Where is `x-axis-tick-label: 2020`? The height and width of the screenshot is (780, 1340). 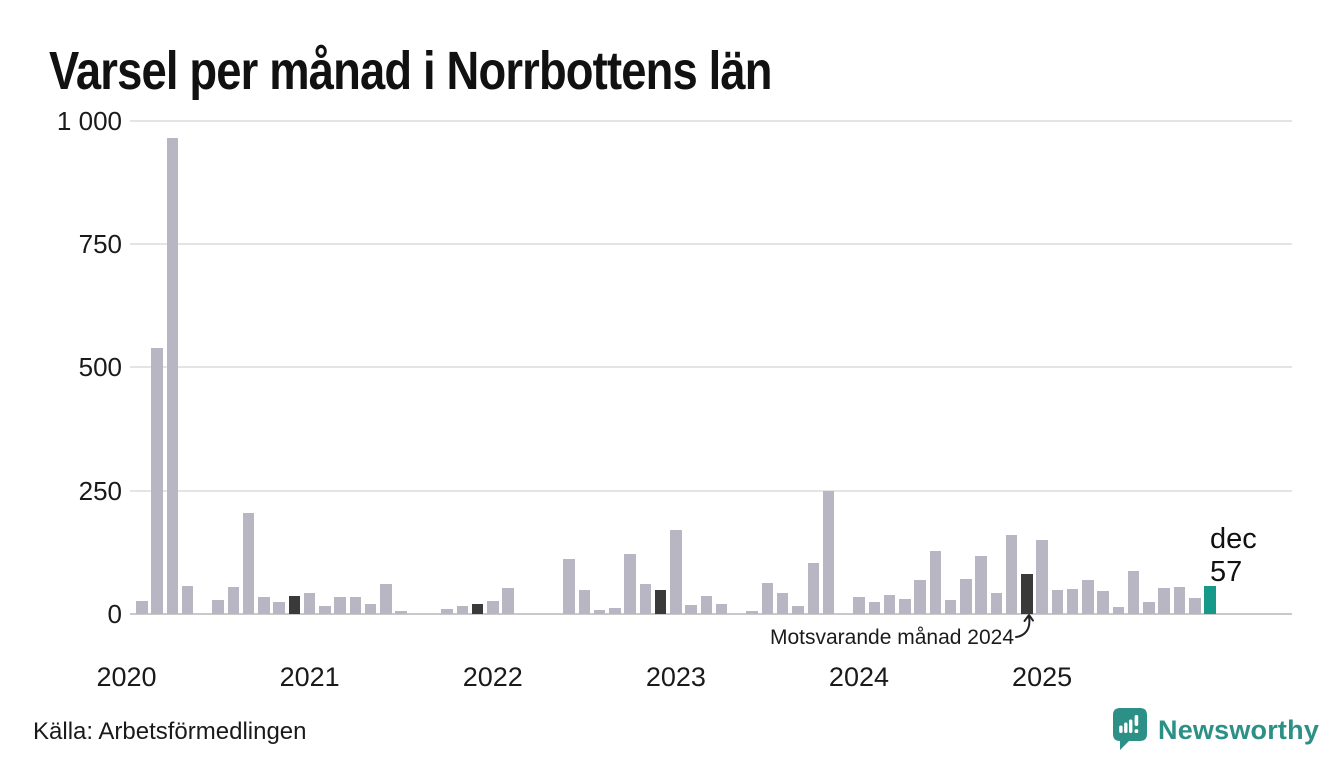
x-axis-tick-label: 2020 is located at coordinates (126, 677).